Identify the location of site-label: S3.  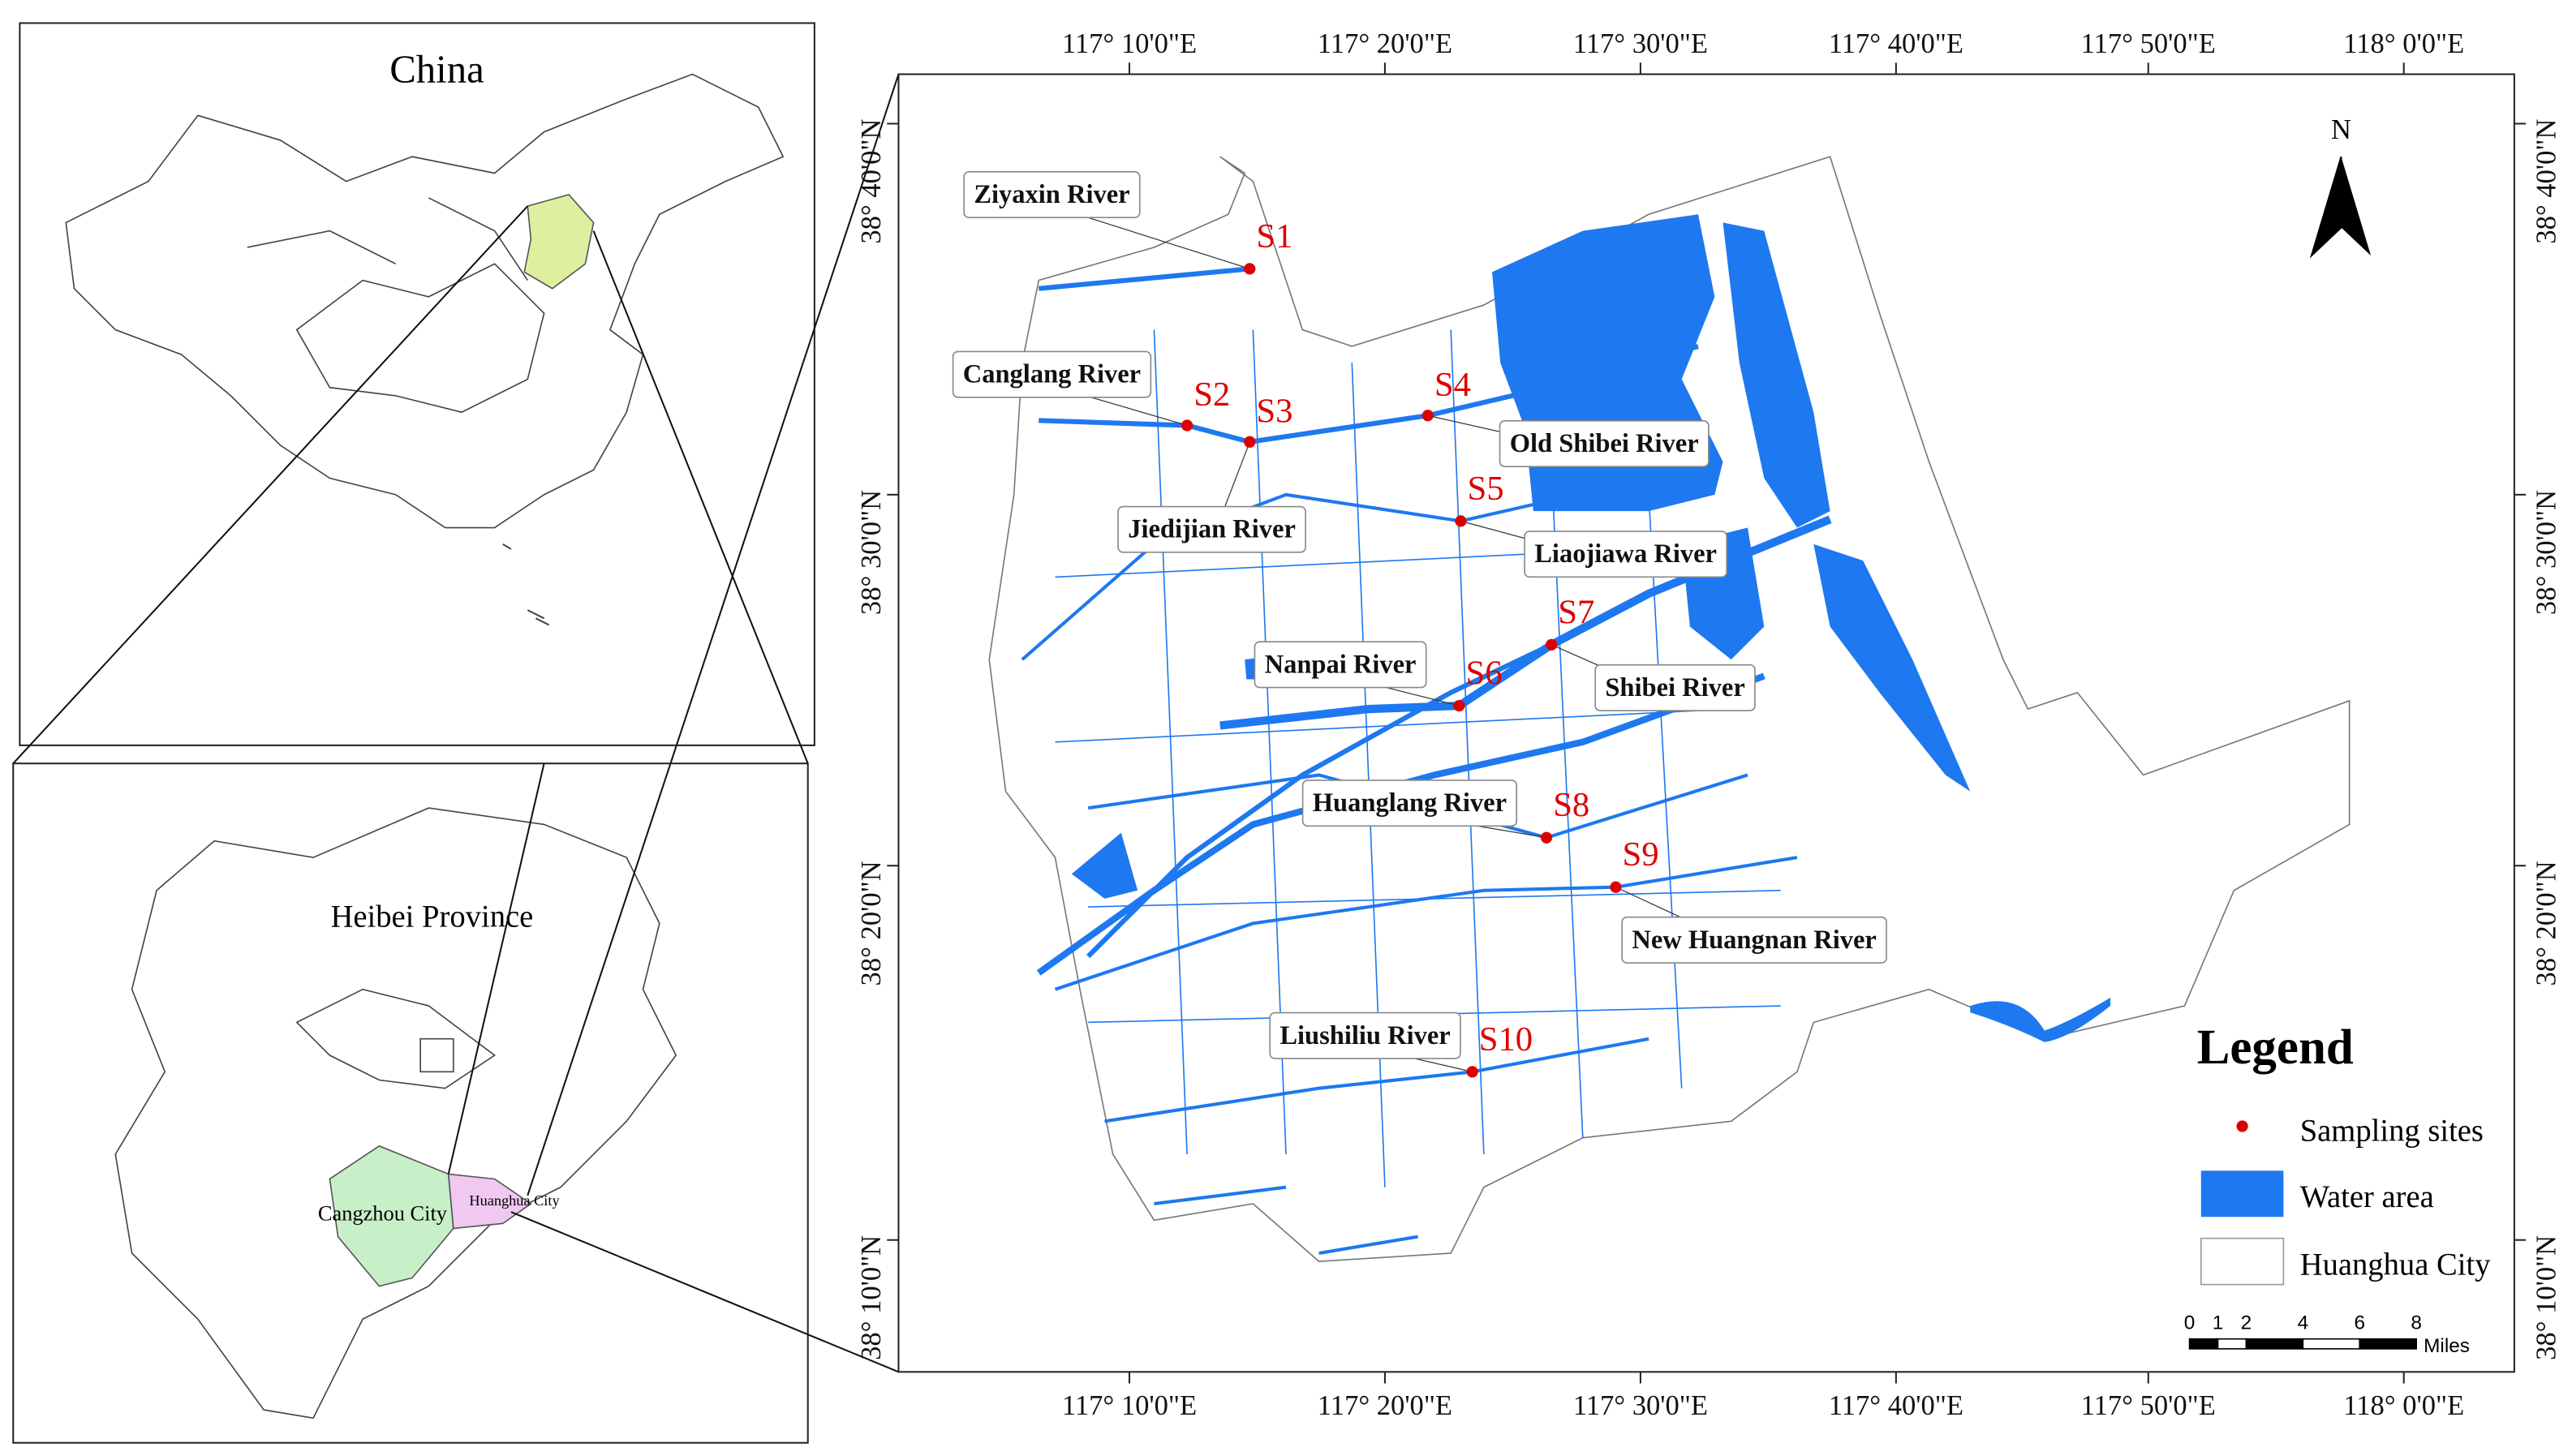
(1274, 411).